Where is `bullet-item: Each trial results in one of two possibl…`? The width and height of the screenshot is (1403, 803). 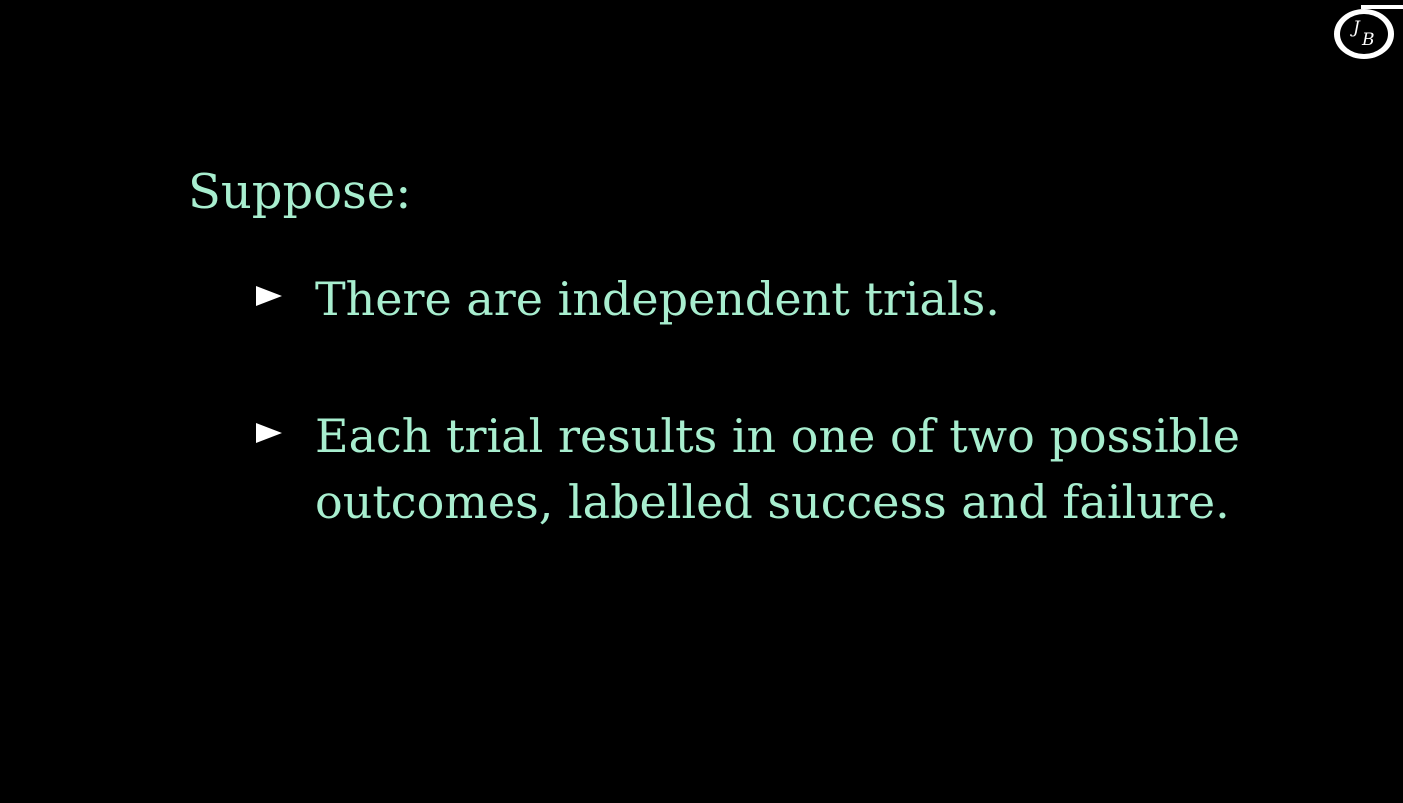
bullet-item: Each trial results in one of two possibl… is located at coordinates (756, 469).